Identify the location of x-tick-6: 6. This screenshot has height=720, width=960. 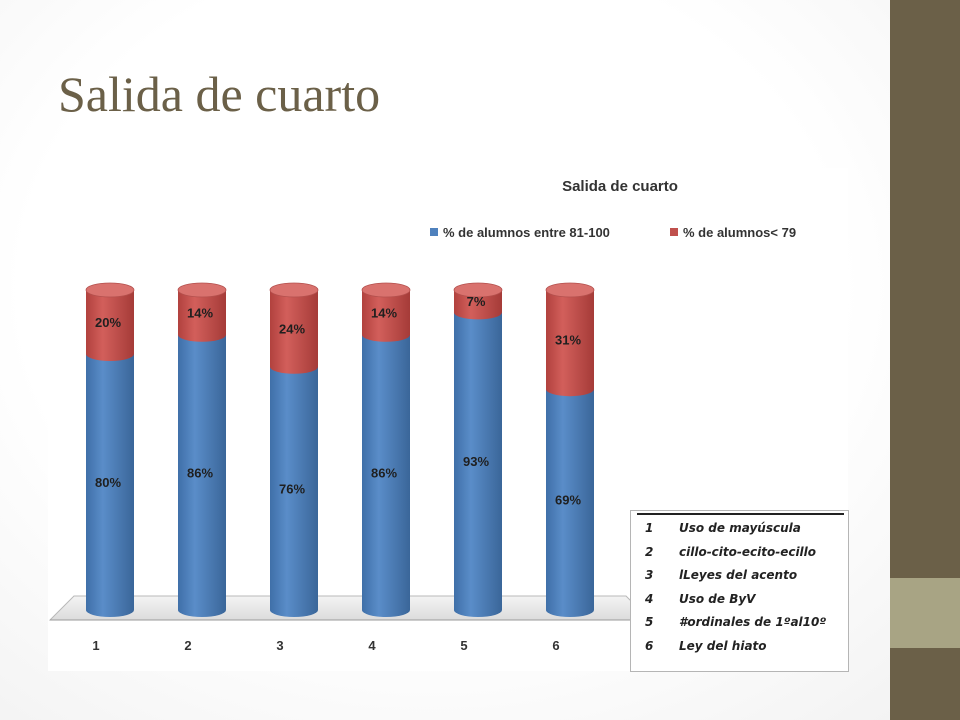
(555, 645).